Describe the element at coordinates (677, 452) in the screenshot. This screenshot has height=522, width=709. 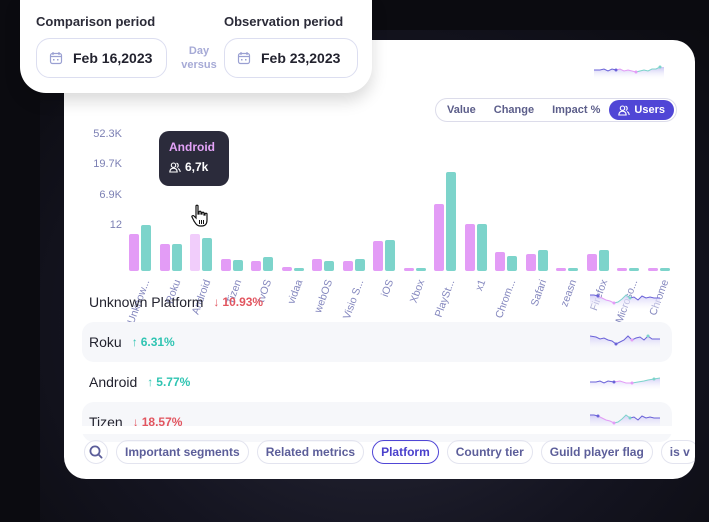
I see `chip-truncated: is v` at that location.